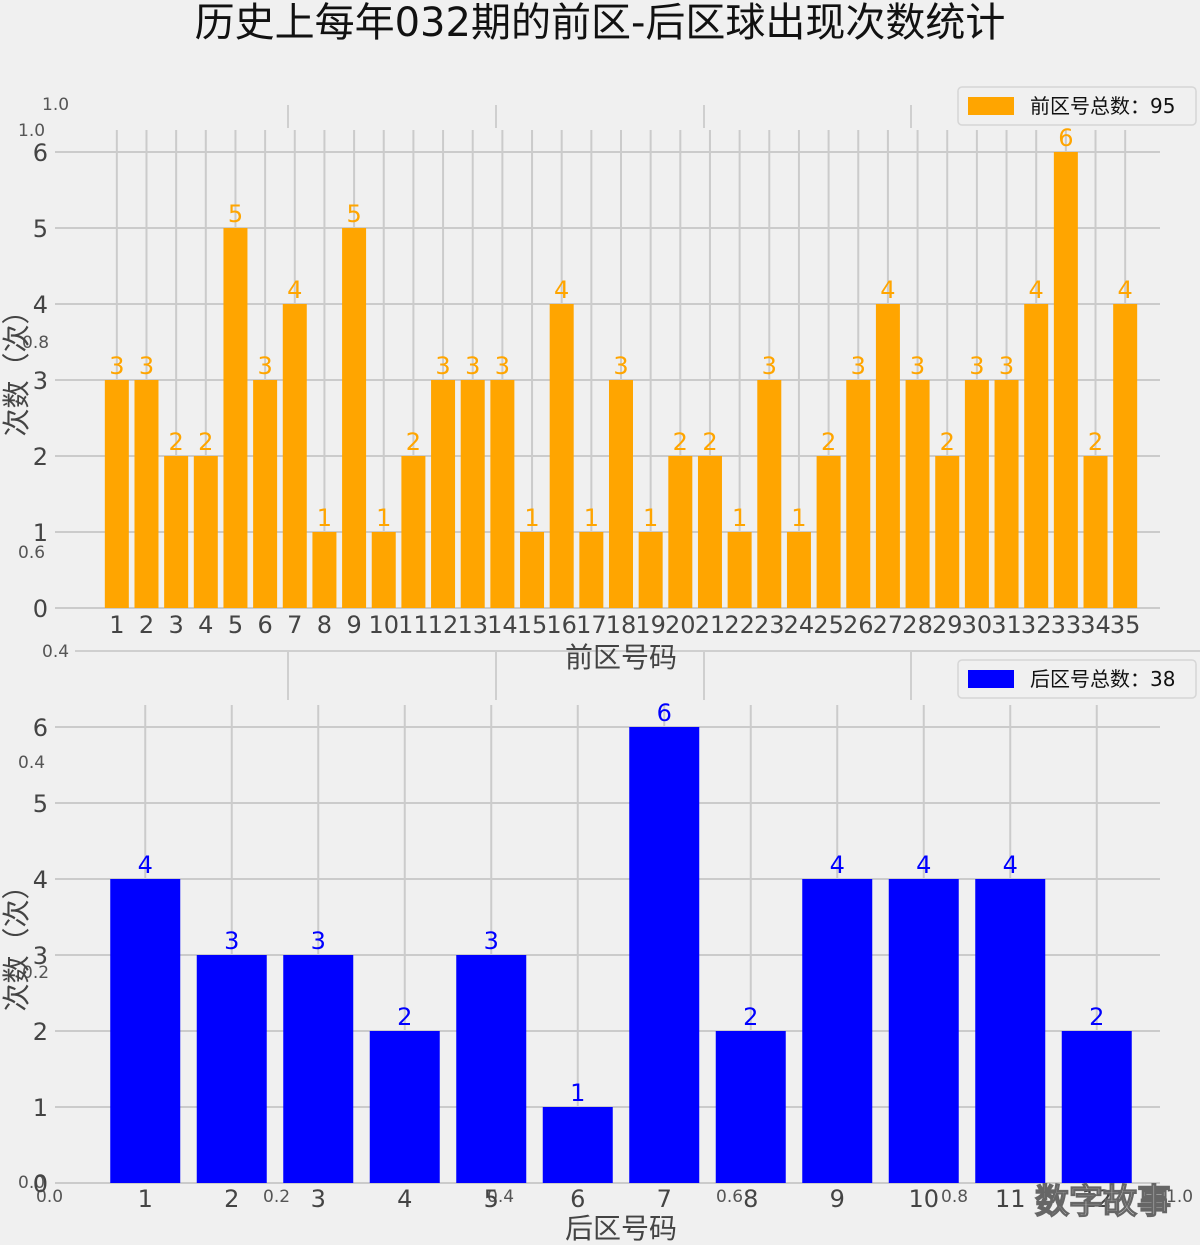 This screenshot has height=1245, width=1200. Describe the element at coordinates (176, 625) in the screenshot. I see `x-tick-label: 3` at that location.